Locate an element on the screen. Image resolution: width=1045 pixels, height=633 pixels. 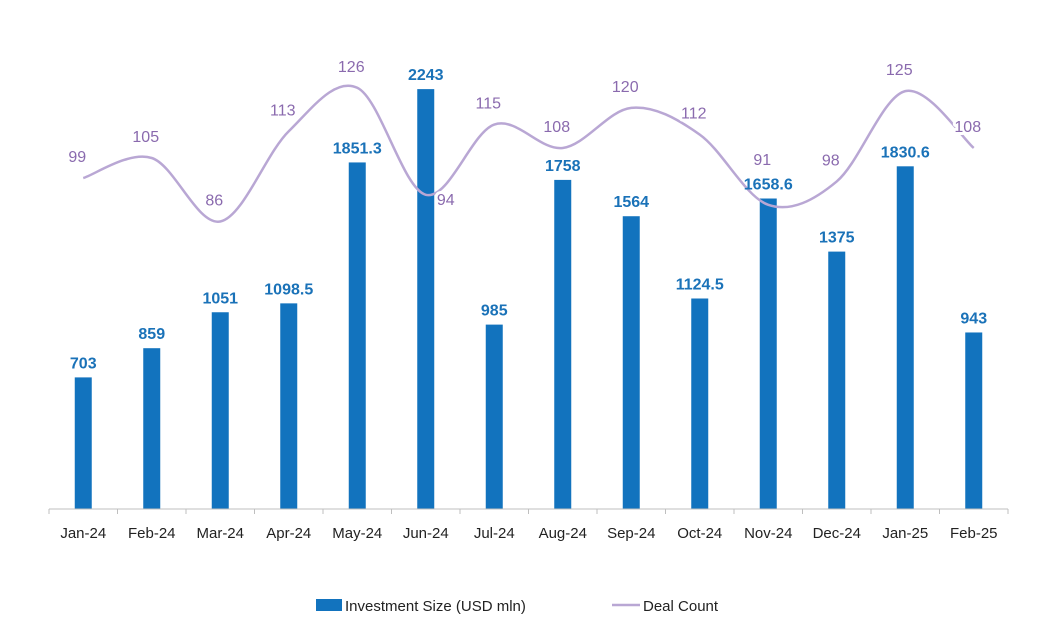
line-value-label: 86 is located at coordinates (214, 201).